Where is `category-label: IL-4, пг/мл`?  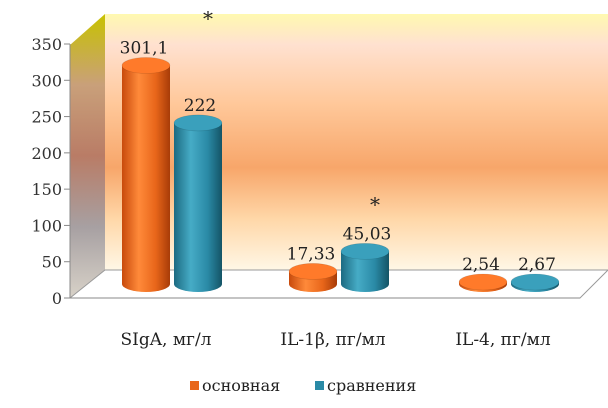 category-label: IL-4, пг/мл is located at coordinates (503, 340).